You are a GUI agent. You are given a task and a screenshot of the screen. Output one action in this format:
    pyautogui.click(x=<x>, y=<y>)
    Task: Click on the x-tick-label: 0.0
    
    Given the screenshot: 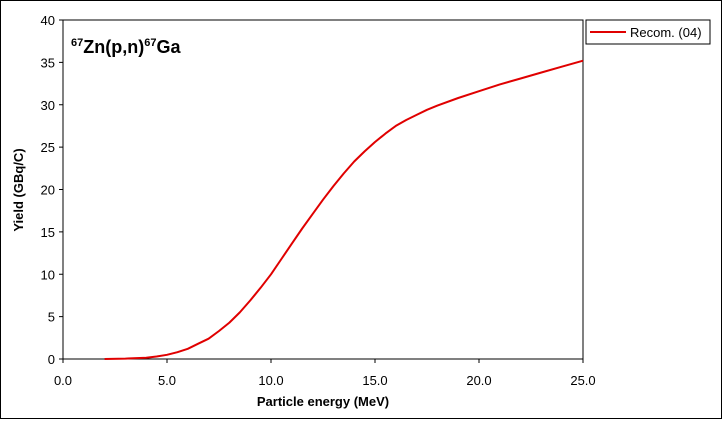 What is the action you would take?
    pyautogui.click(x=63, y=380)
    